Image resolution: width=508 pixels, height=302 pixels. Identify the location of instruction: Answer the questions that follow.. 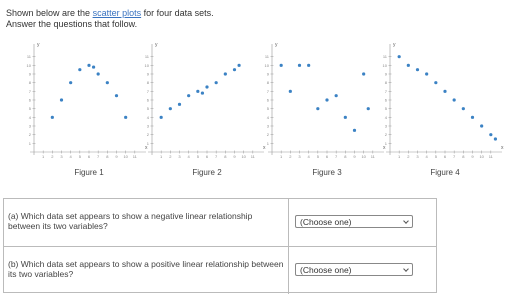
(72, 24).